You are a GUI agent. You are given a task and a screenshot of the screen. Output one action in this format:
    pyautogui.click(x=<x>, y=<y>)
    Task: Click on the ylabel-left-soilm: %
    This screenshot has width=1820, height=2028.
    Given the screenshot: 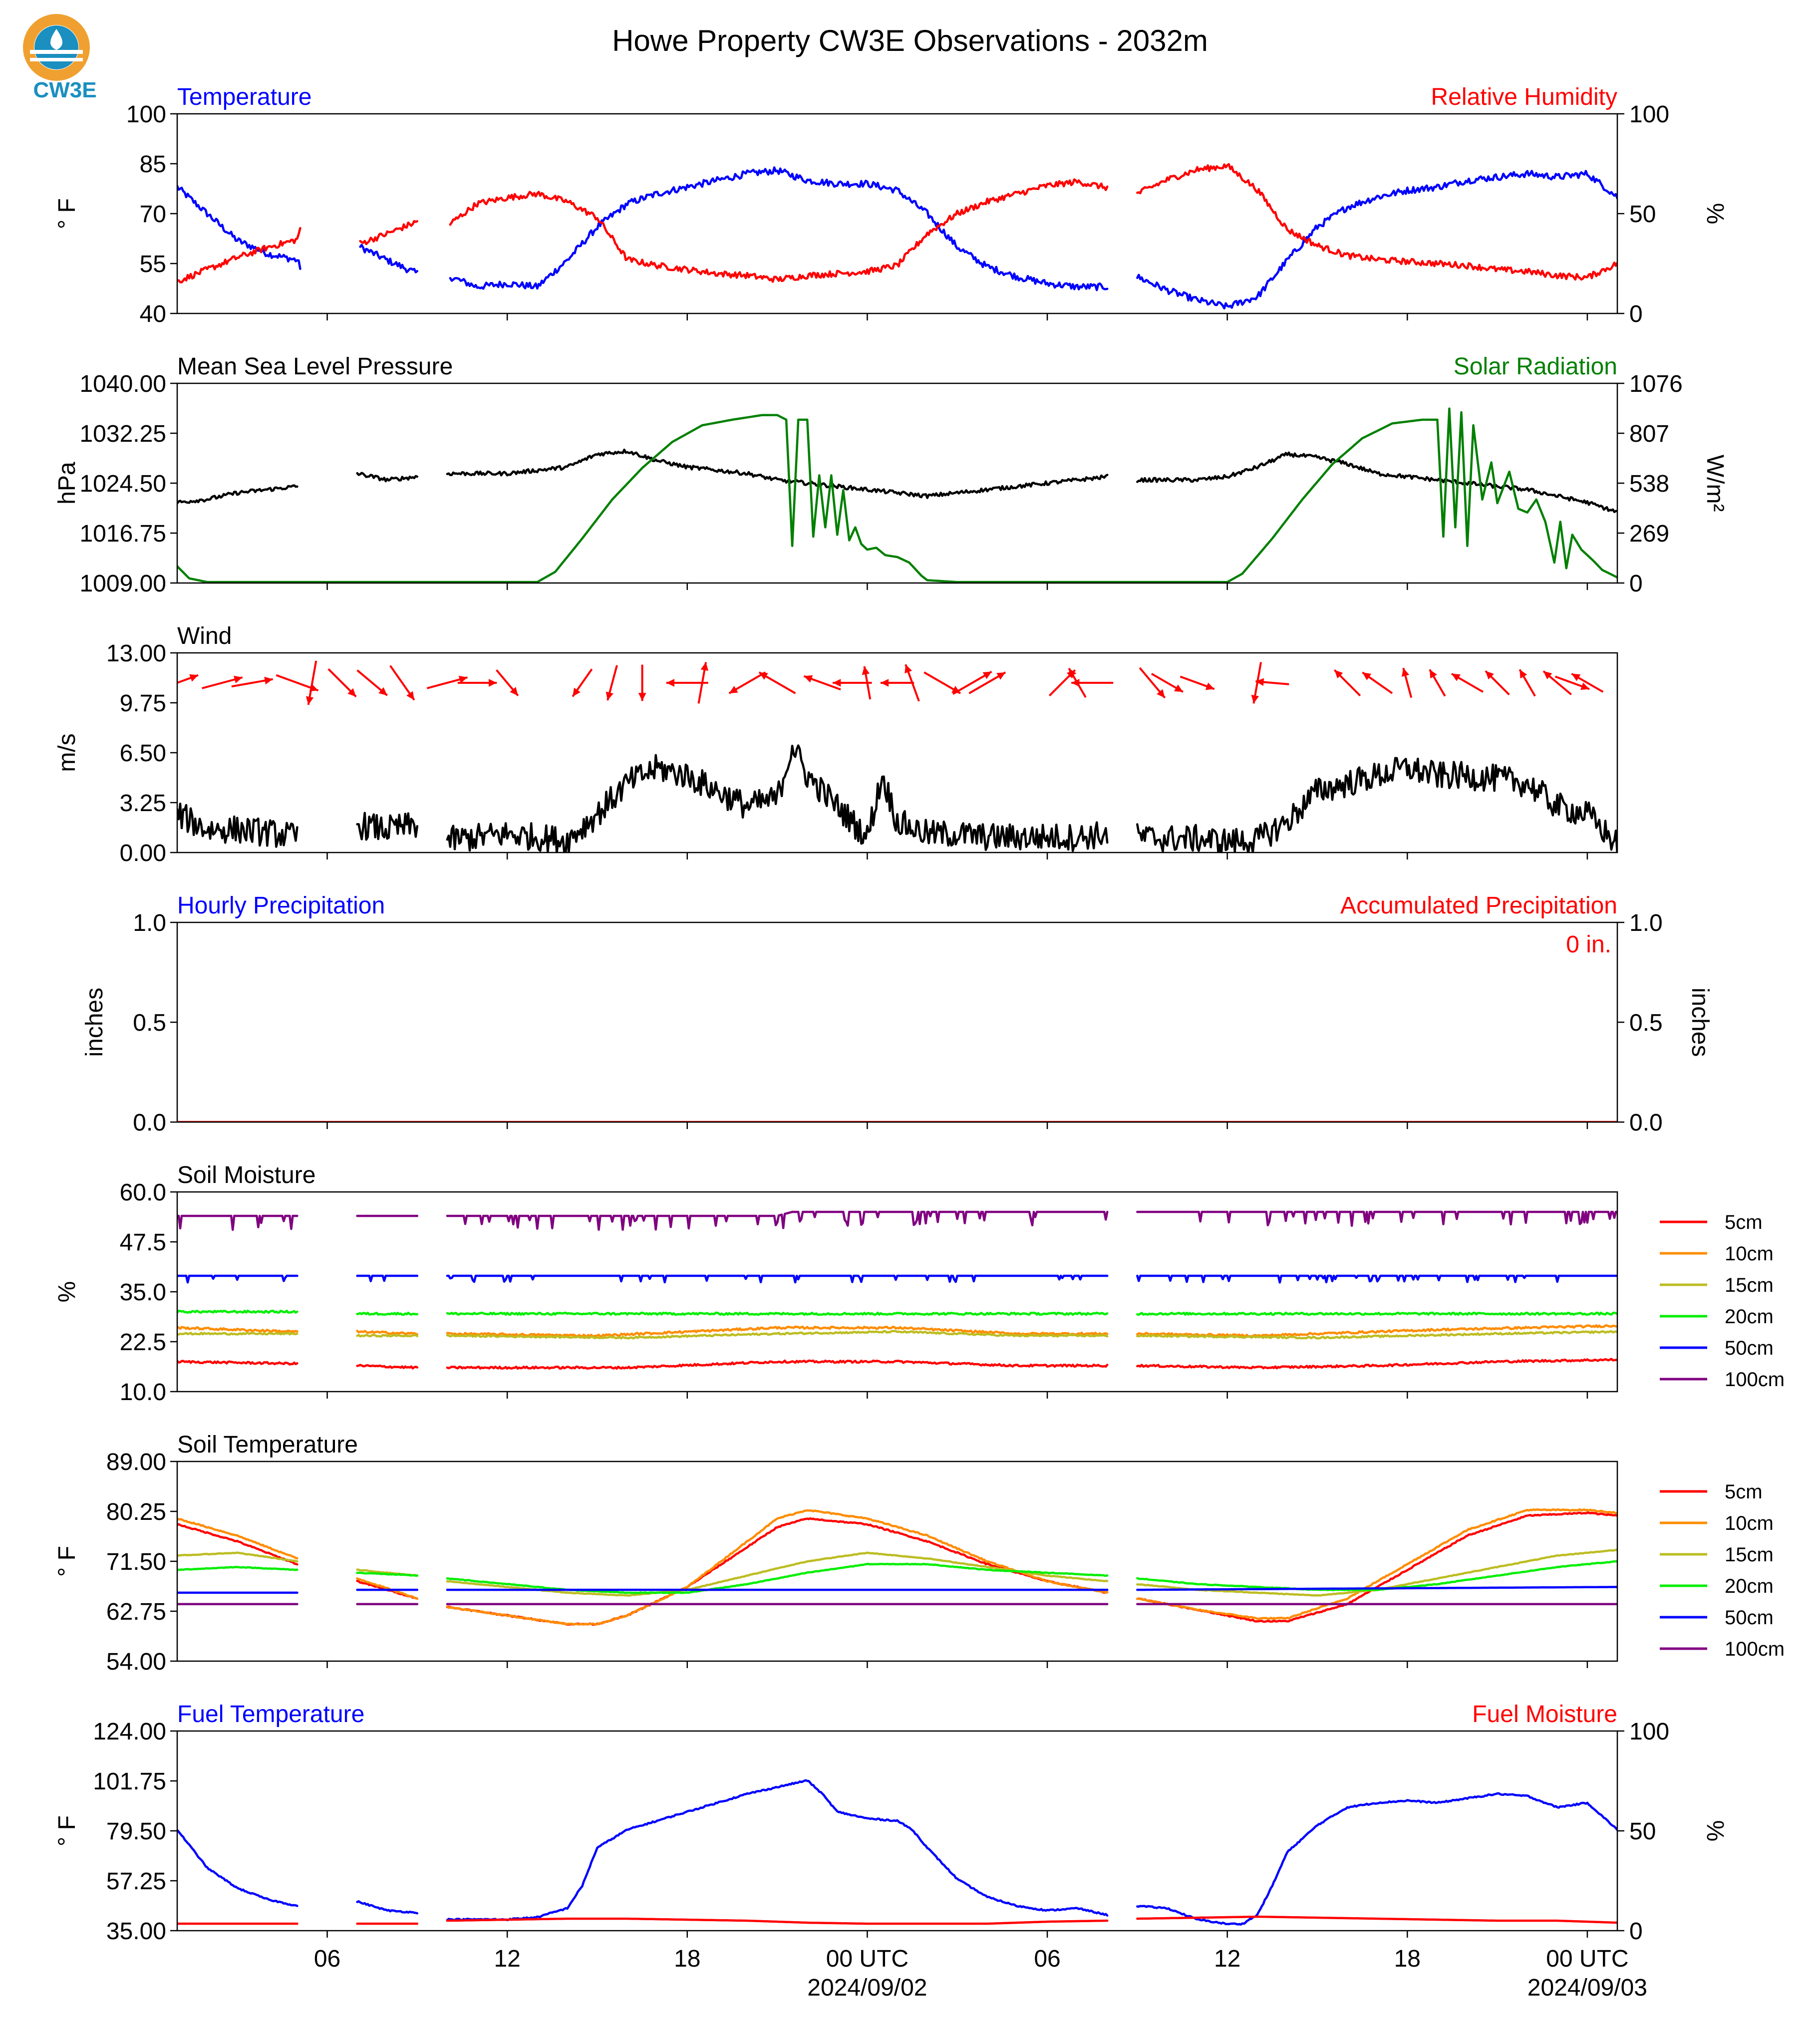 What is the action you would take?
    pyautogui.click(x=67, y=1292)
    